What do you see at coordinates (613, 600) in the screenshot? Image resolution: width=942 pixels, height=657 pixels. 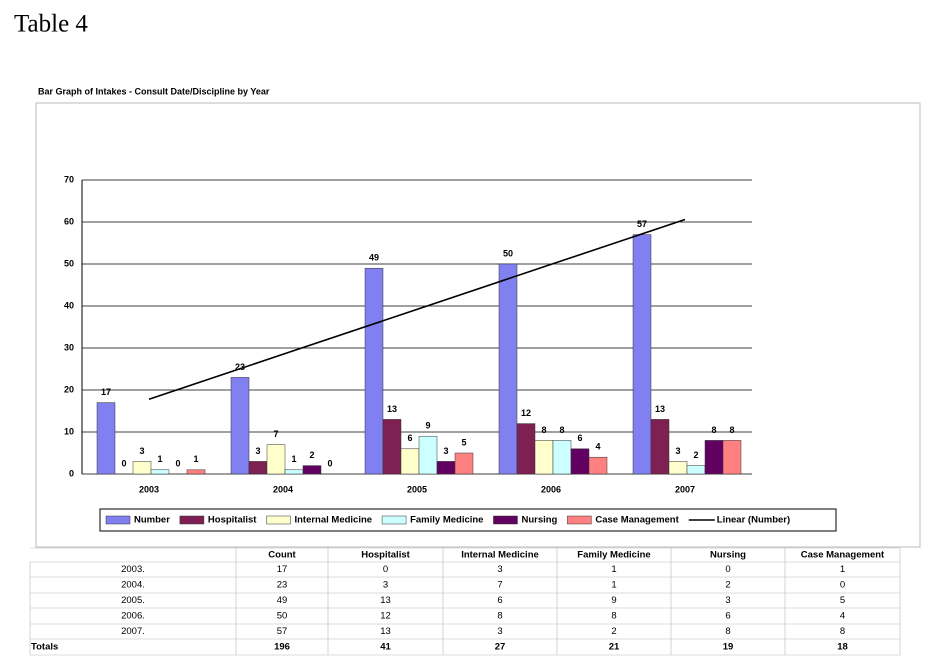 I see `table-cell: 9` at bounding box center [613, 600].